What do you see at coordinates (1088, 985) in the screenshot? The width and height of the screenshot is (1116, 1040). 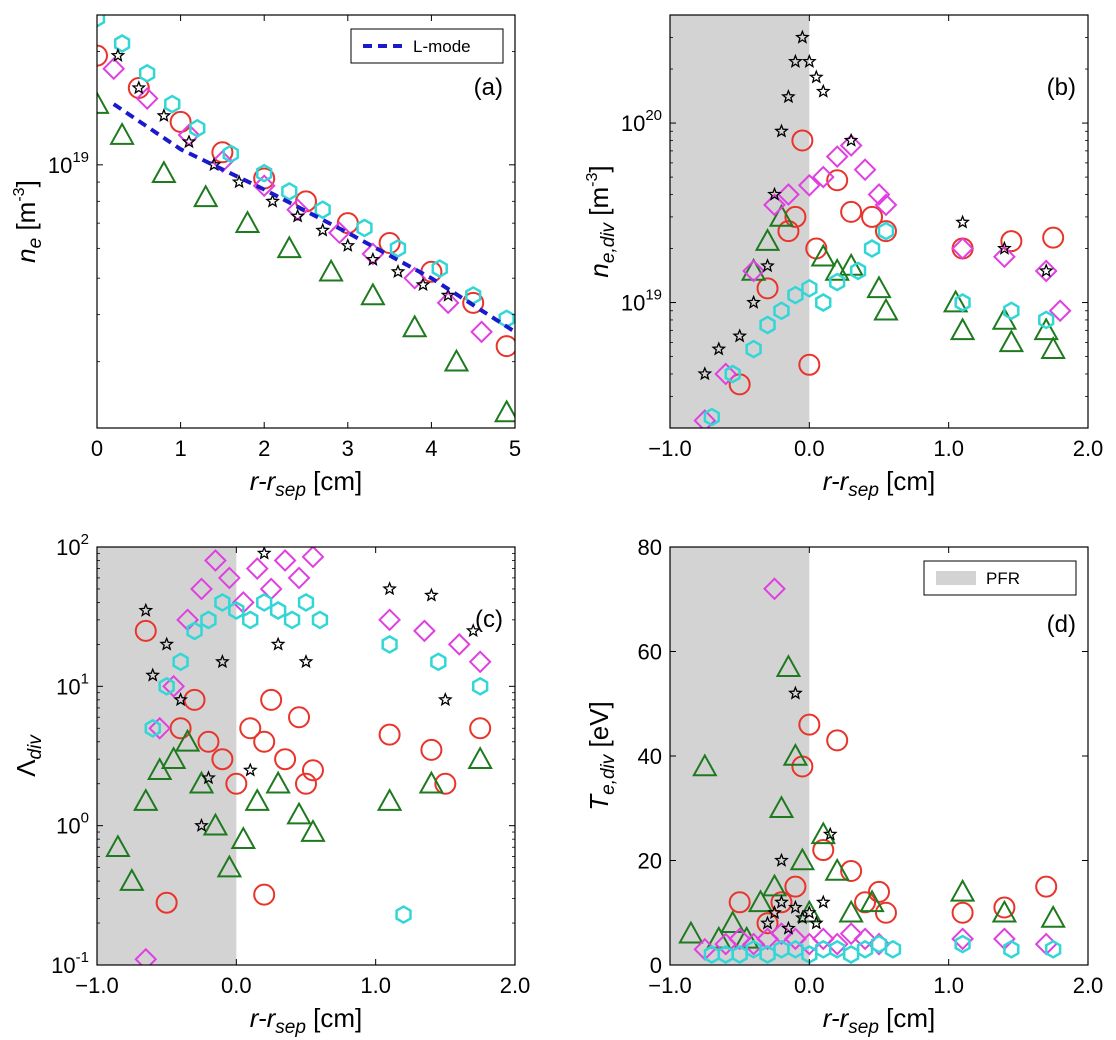 I see `x-tick-label: 2.0` at bounding box center [1088, 985].